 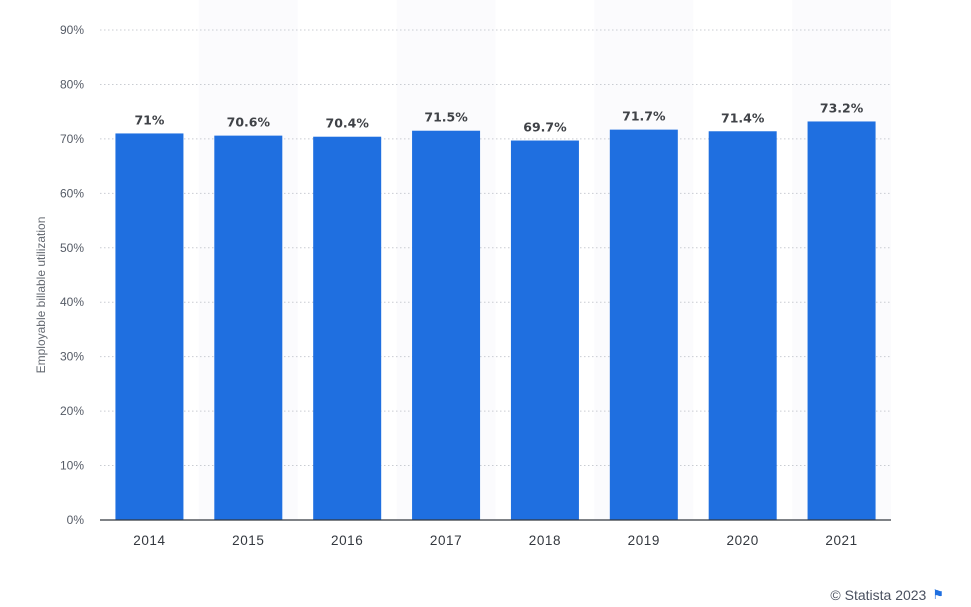 I want to click on bar-2014, so click(x=149, y=326).